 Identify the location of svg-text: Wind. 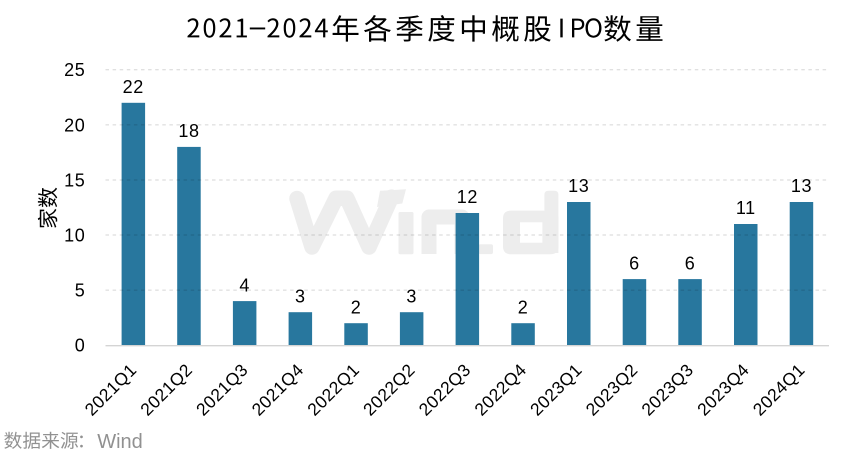
(120, 442).